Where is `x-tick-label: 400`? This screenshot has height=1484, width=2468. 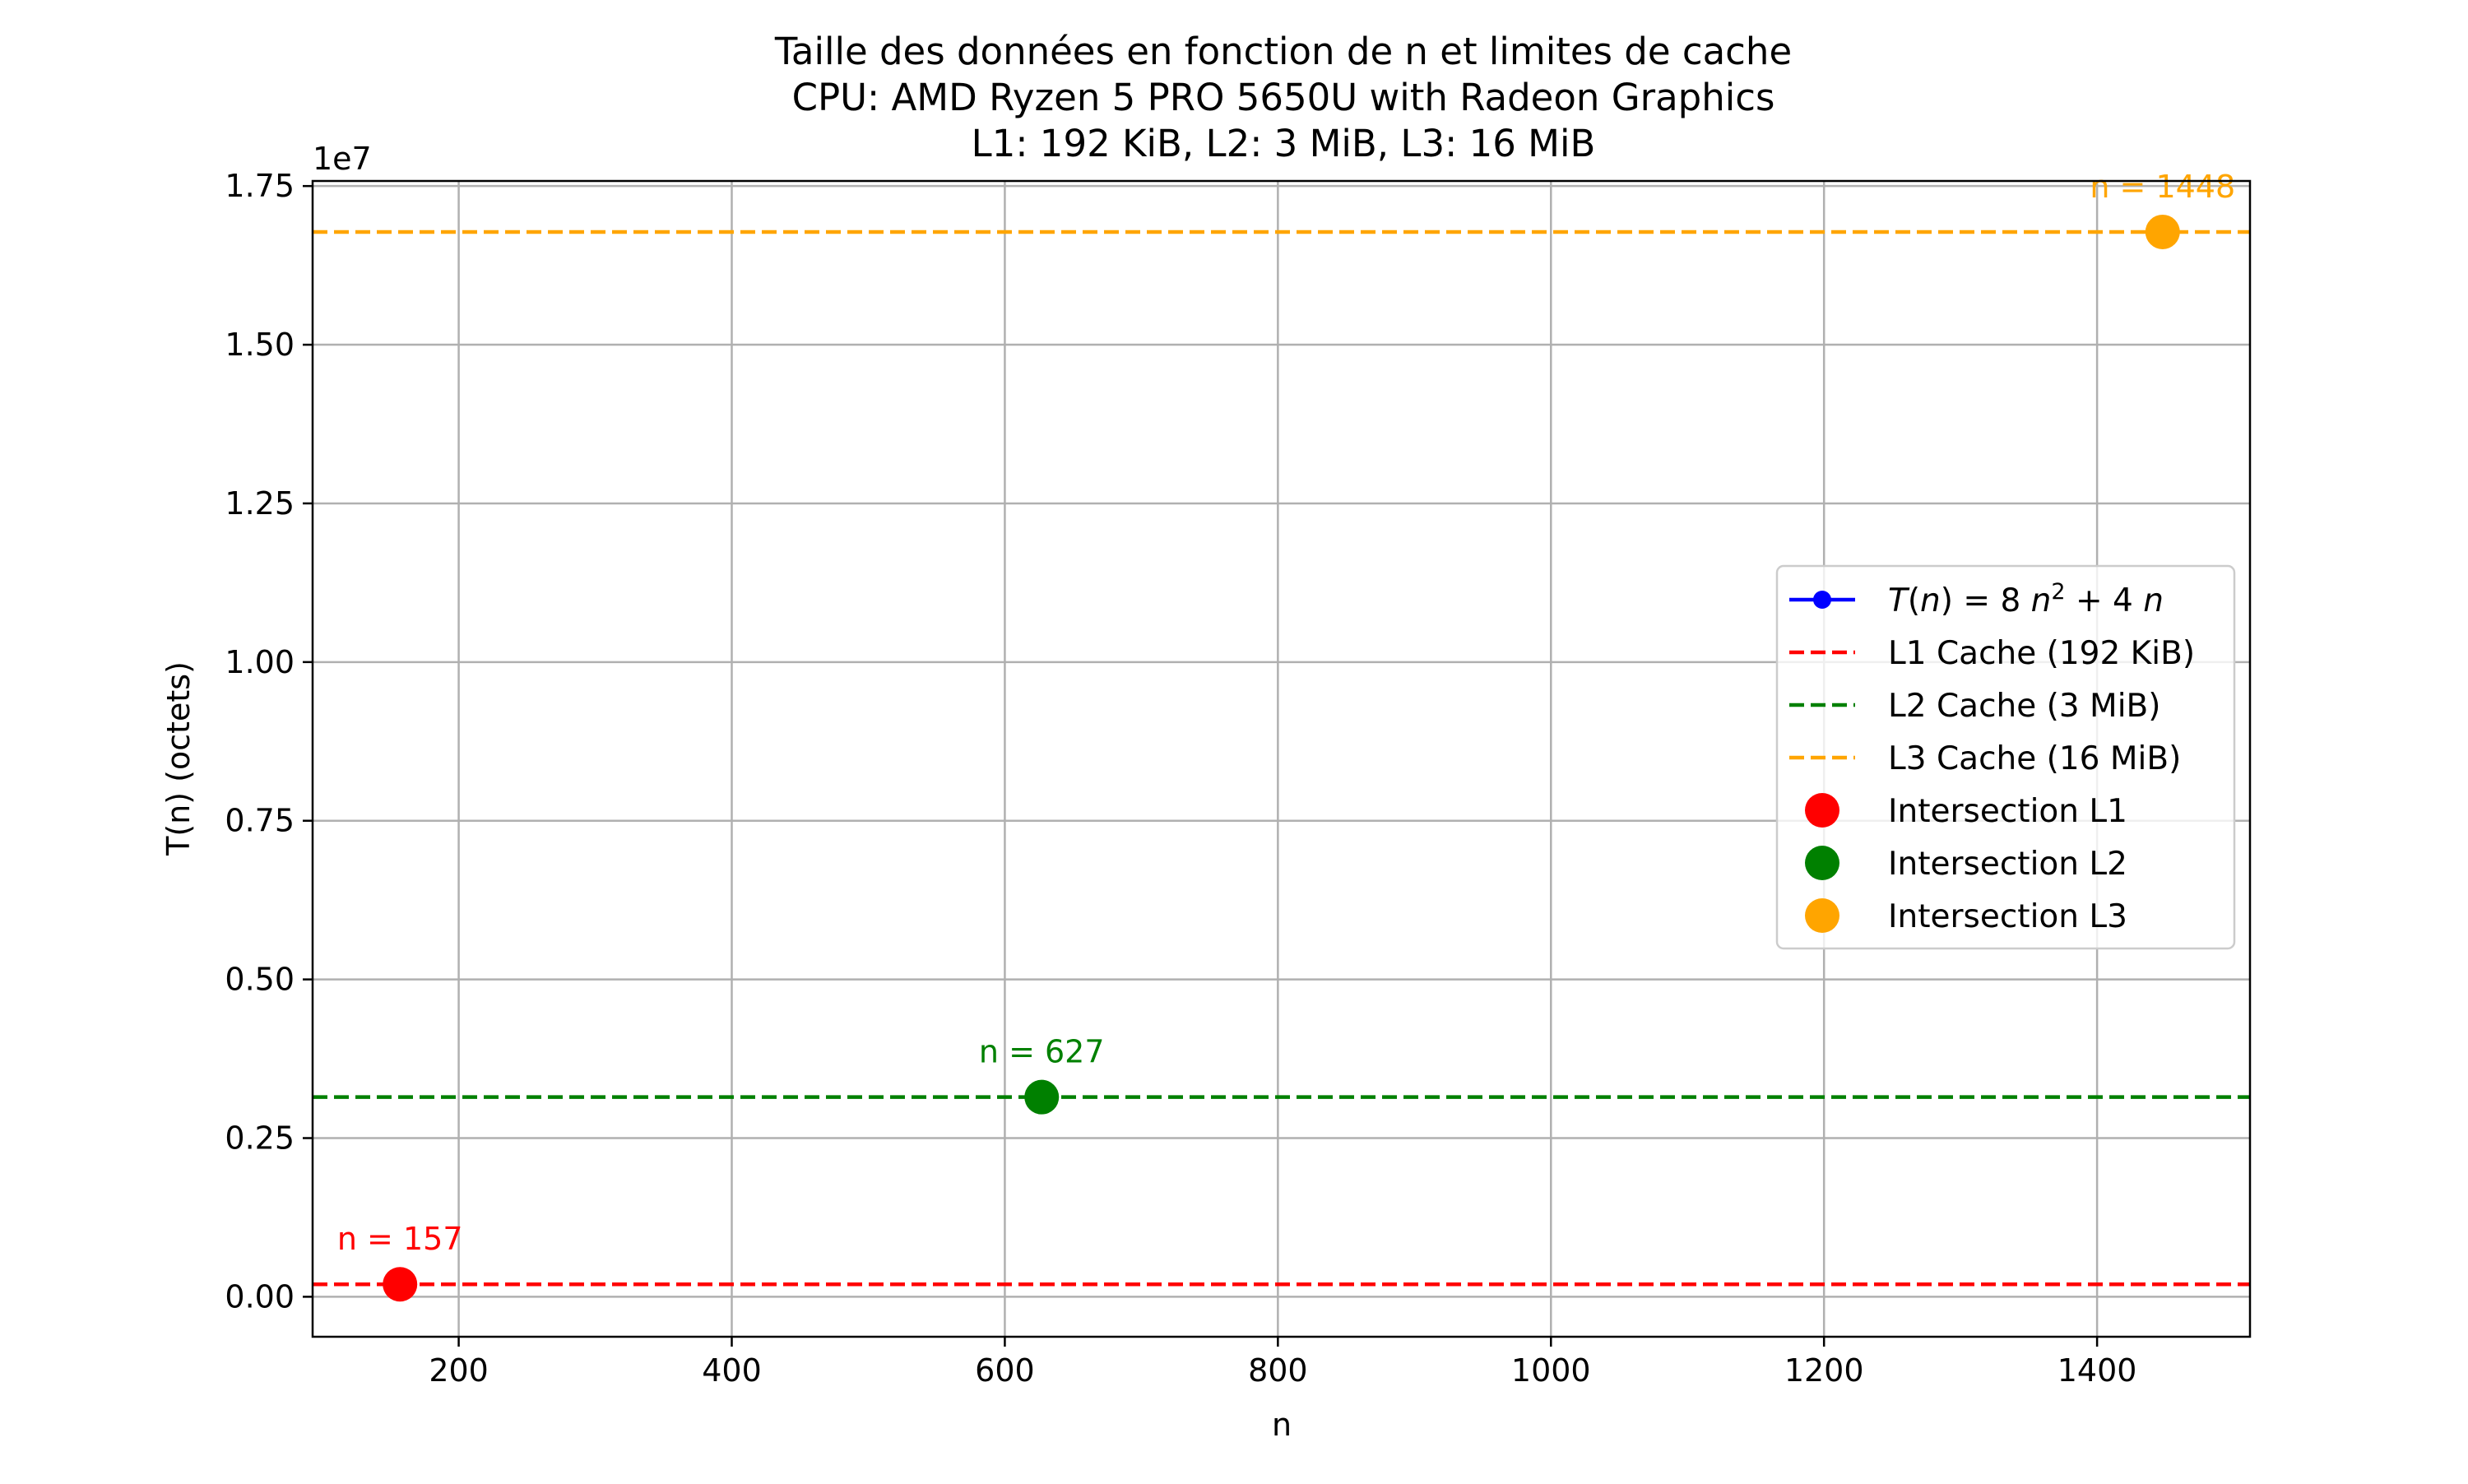 x-tick-label: 400 is located at coordinates (732, 1370).